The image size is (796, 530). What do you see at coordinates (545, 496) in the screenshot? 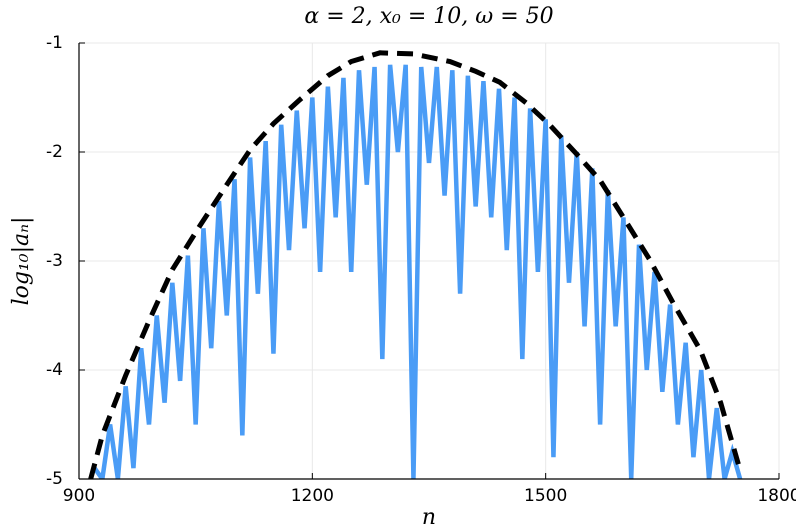
I see `x-tick-label: 1500` at bounding box center [545, 496].